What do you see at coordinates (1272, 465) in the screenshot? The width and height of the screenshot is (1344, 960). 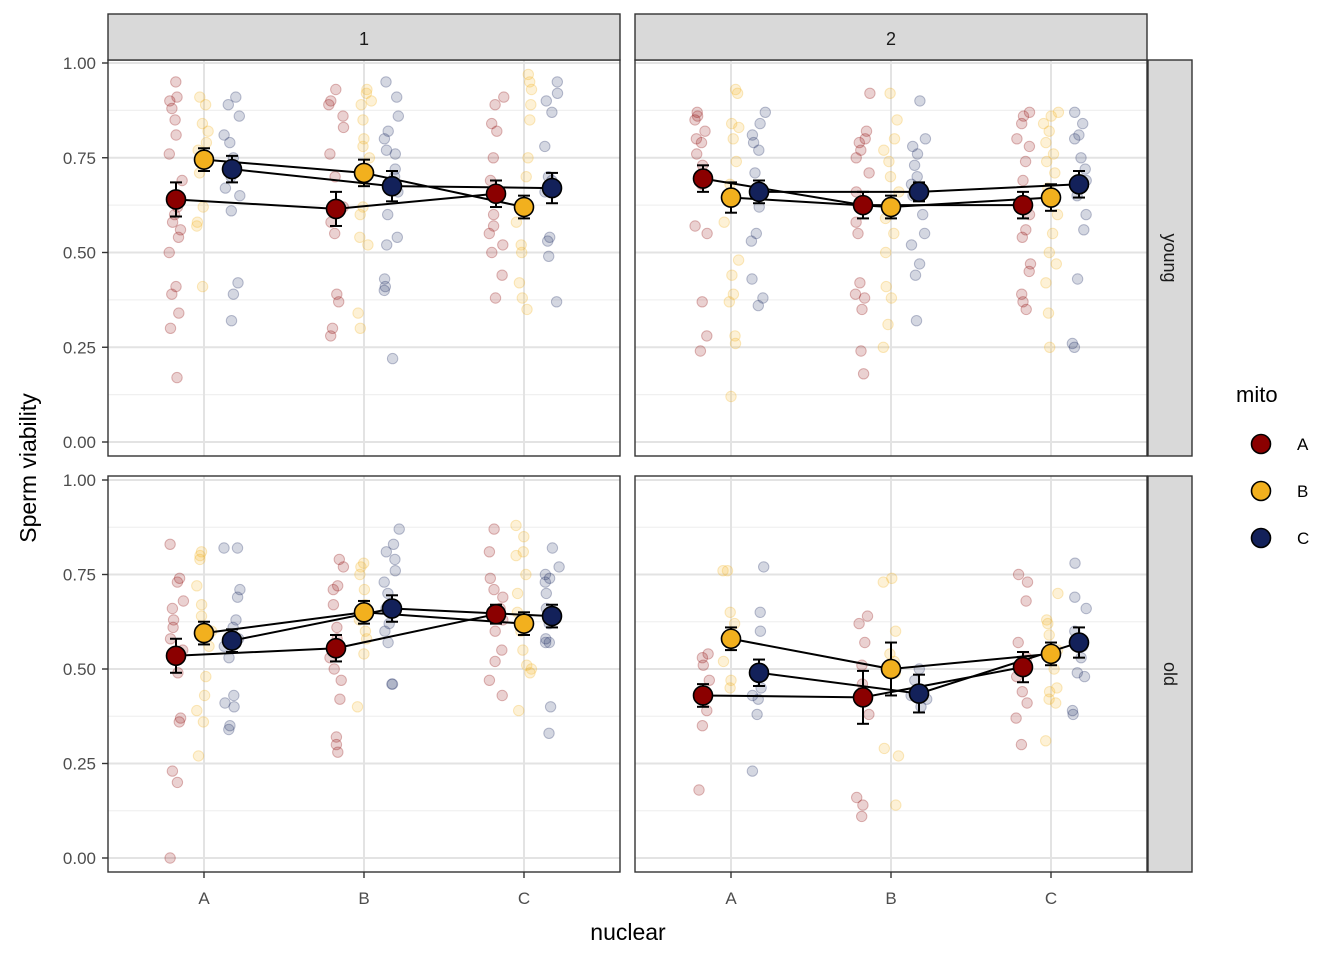 I see `legend: mito A B C` at bounding box center [1272, 465].